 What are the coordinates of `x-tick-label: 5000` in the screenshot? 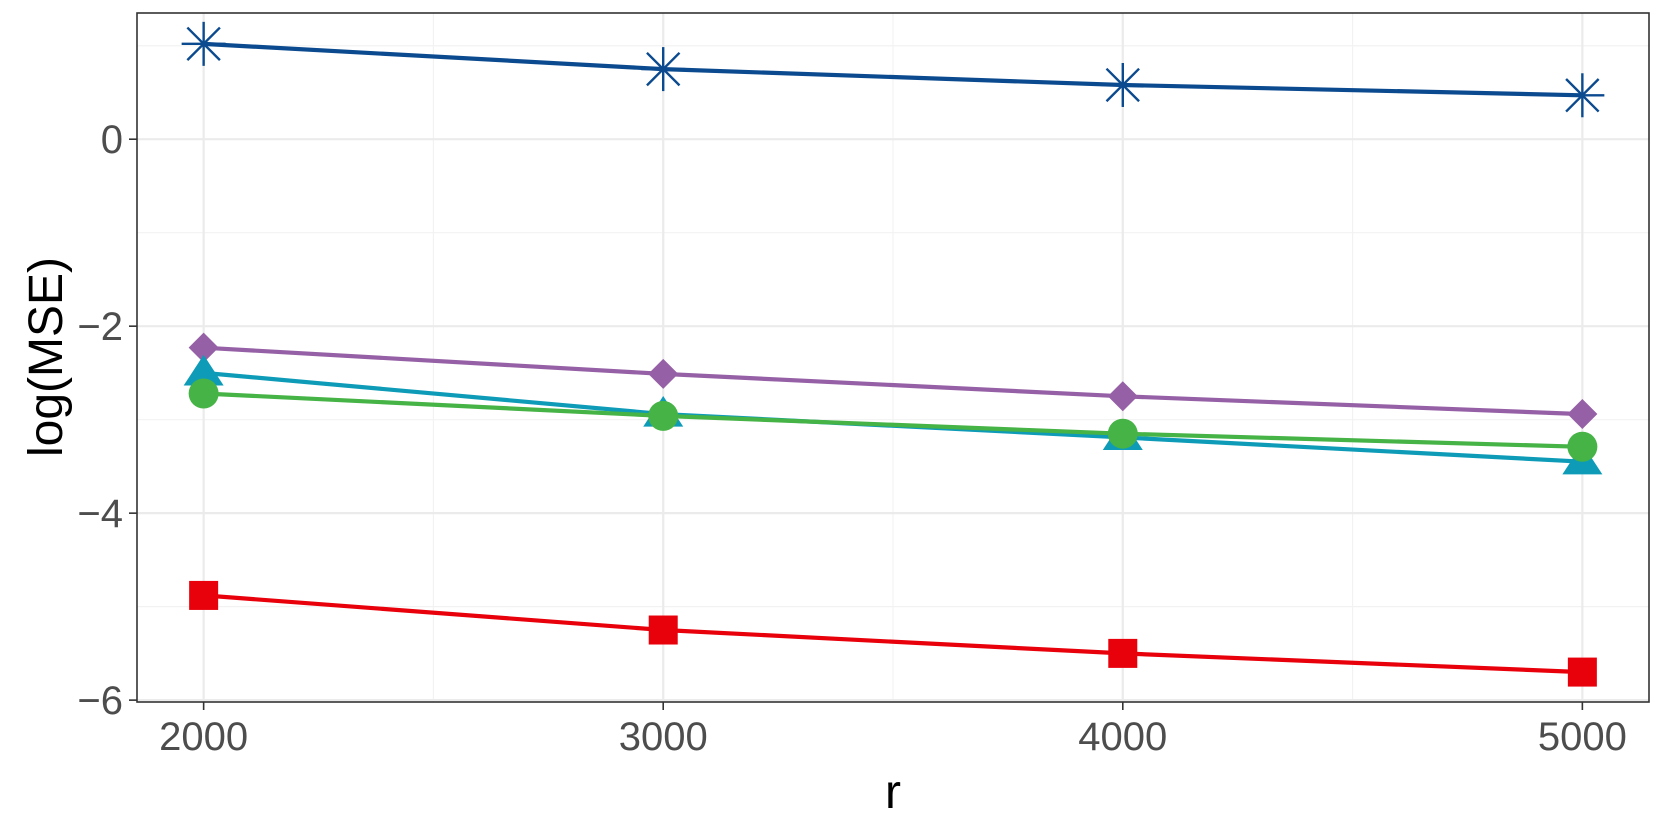 It's located at (1582, 737).